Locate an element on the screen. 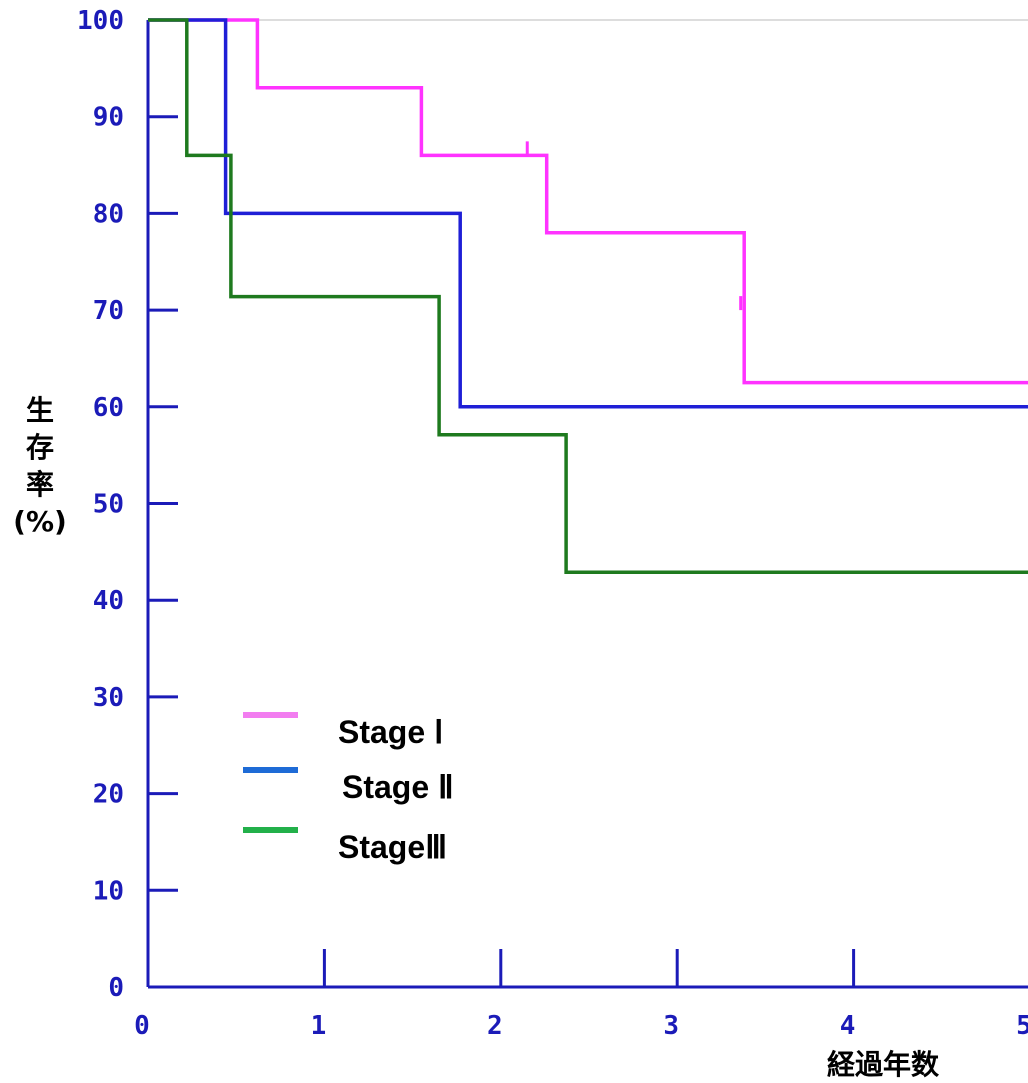 The height and width of the screenshot is (1083, 1028). y-axis-title-part-2: 存 is located at coordinates (40, 447).